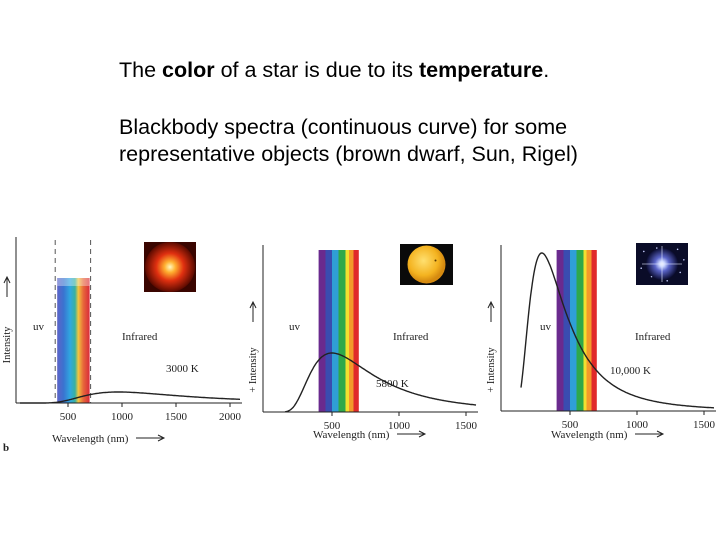 This screenshot has width=720, height=540. Describe the element at coordinates (546, 70) in the screenshot. I see `headline-part: .` at that location.